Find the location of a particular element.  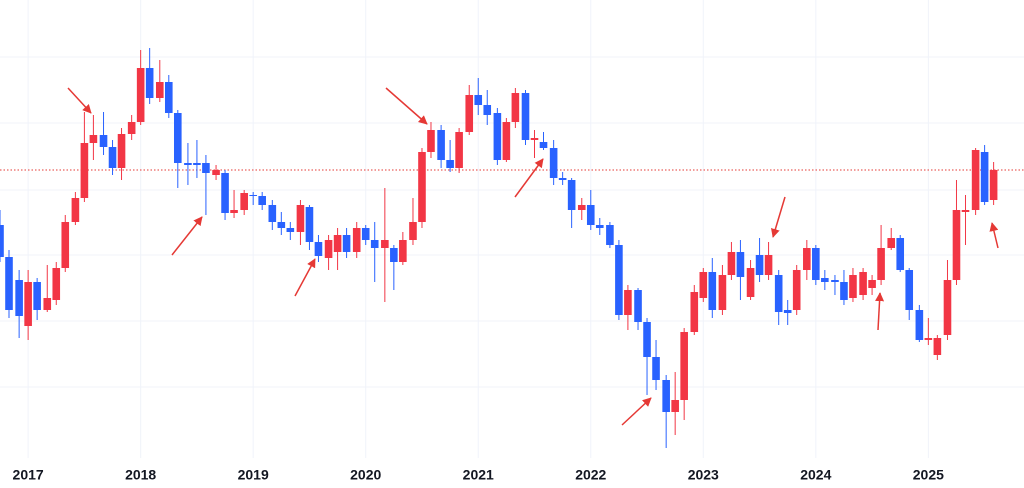

x-tick-label: 2019 is located at coordinates (253, 475).